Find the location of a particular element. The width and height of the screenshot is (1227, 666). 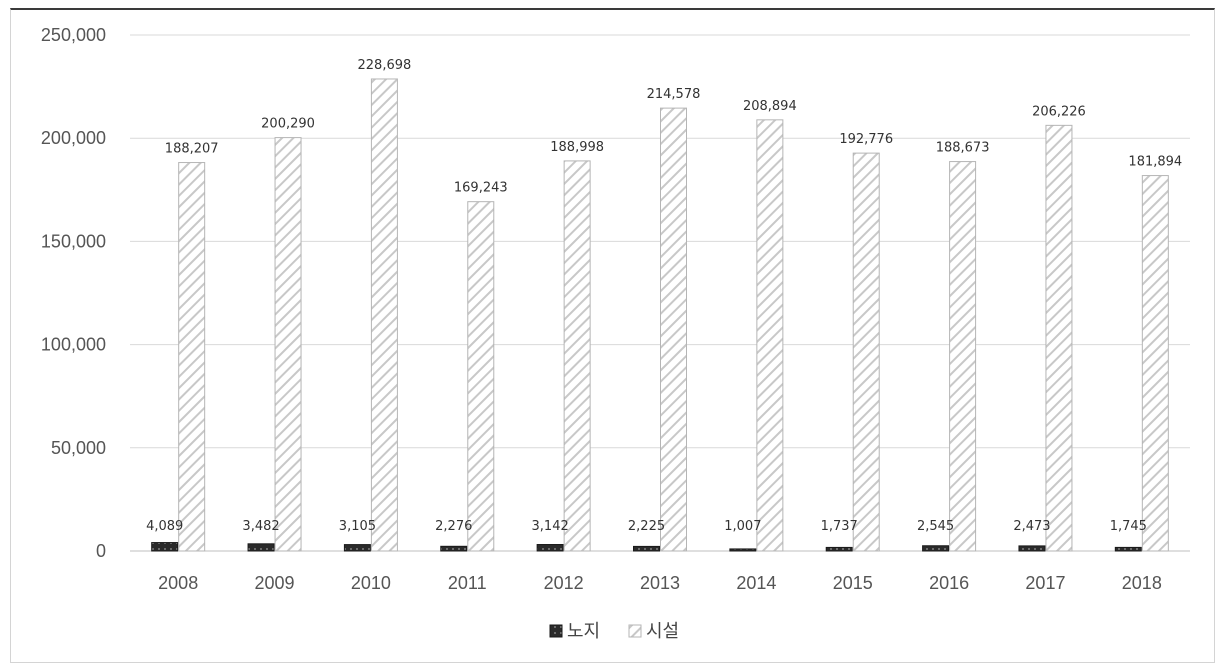

x-tick-label: 2015 is located at coordinates (853, 583).